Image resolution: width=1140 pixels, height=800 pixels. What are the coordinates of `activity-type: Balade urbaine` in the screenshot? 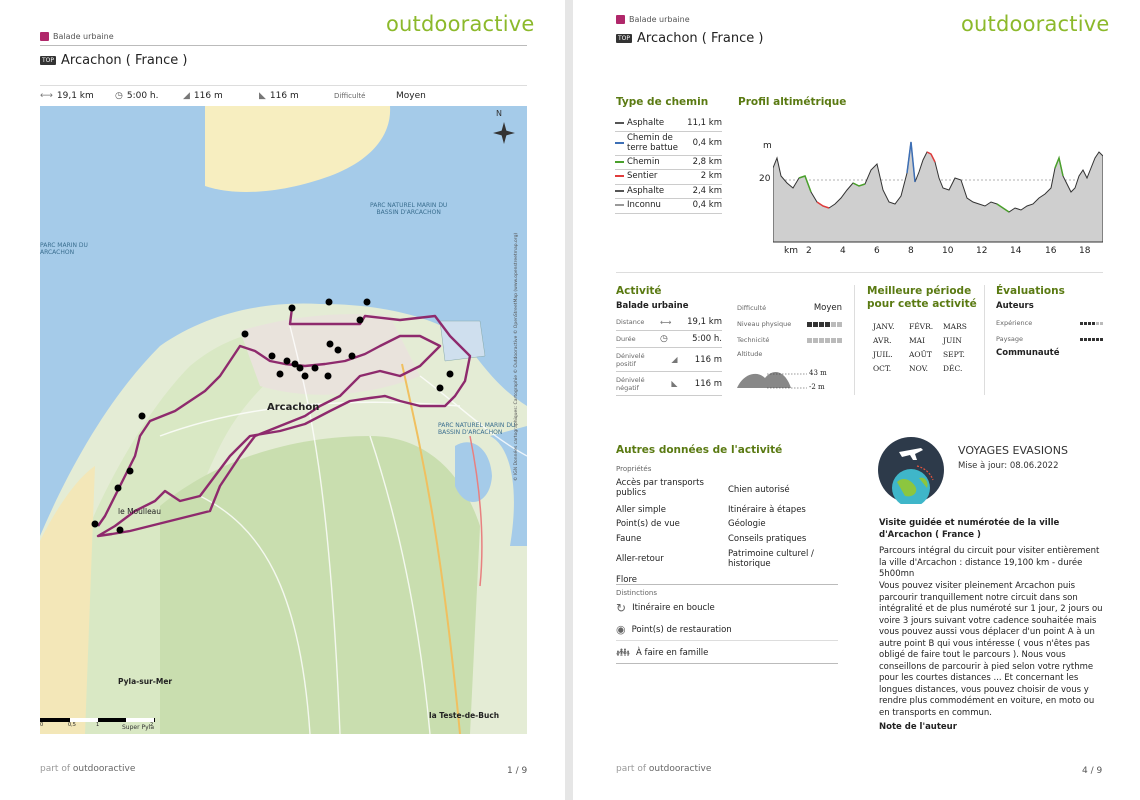 It's located at (652, 306).